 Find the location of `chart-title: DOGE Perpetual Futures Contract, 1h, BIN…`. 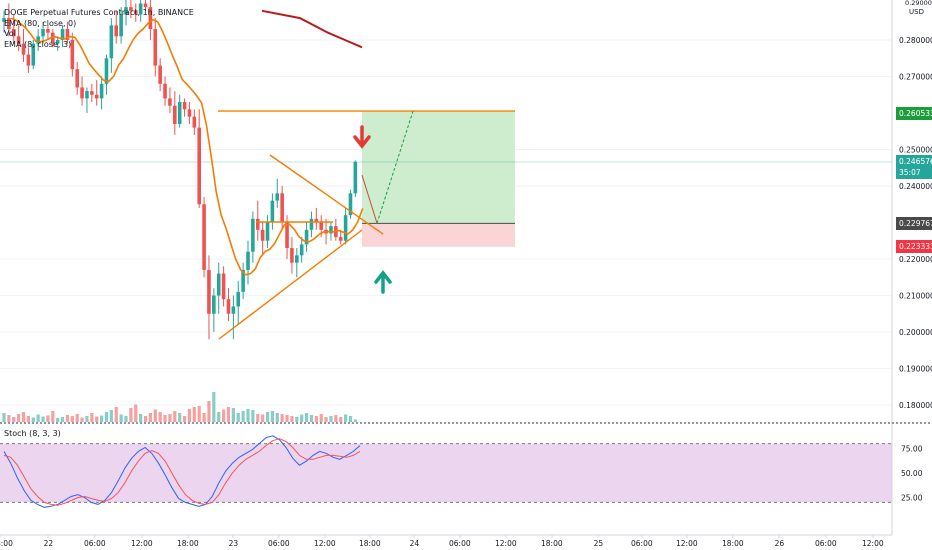

chart-title: DOGE Perpetual Futures Contract, 1h, BIN… is located at coordinates (99, 12).